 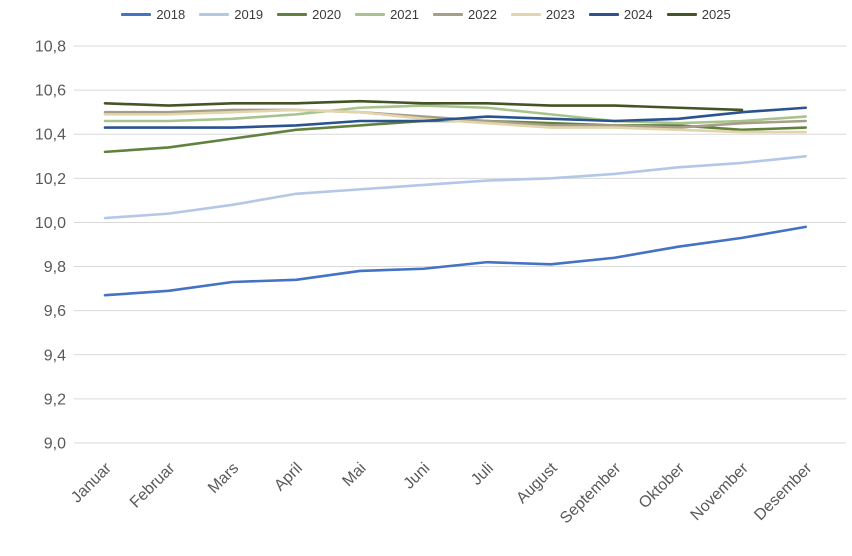 What do you see at coordinates (50, 91) in the screenshot?
I see `y-tick-label: 10,6` at bounding box center [50, 91].